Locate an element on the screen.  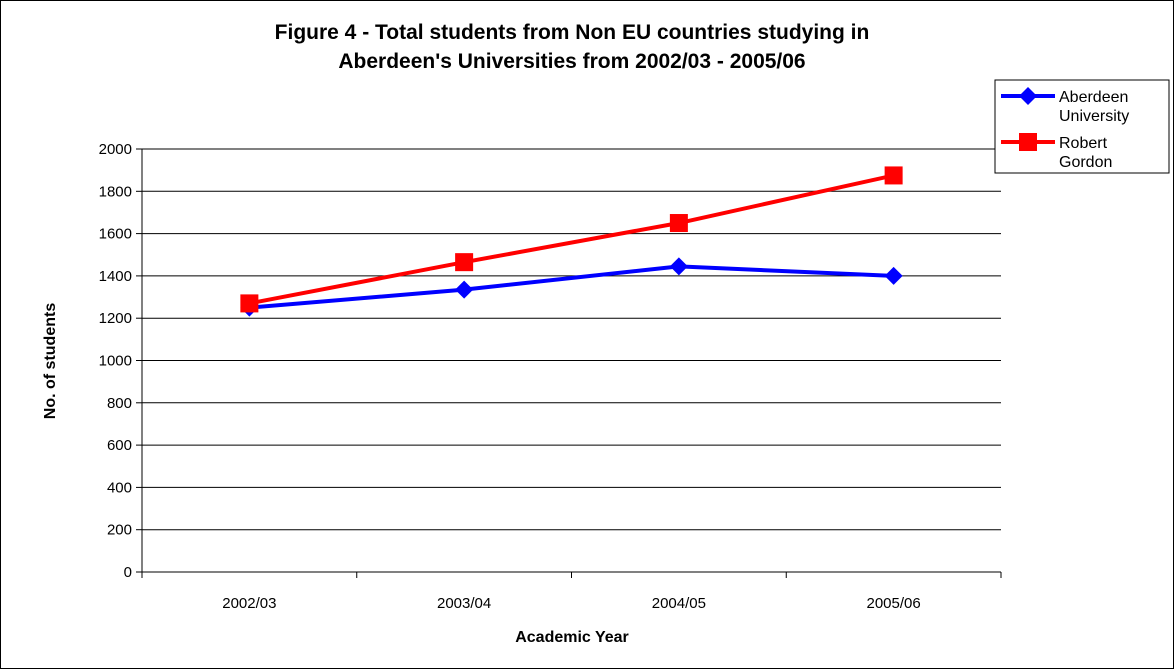
series-layer is located at coordinates (571, 241).